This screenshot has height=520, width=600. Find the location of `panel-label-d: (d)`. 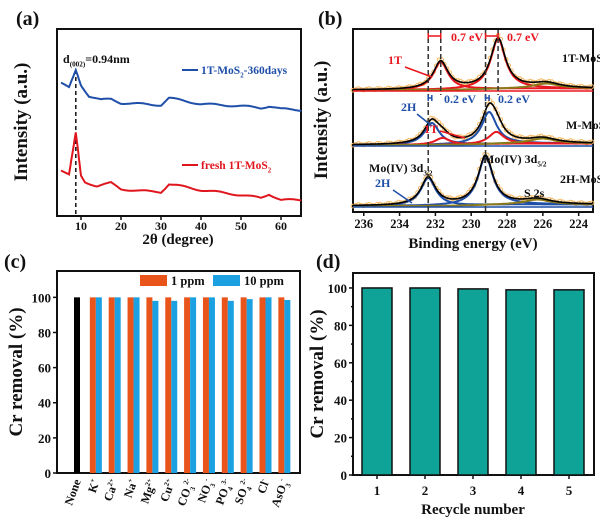

panel-label-d: (d) is located at coordinates (328, 262).